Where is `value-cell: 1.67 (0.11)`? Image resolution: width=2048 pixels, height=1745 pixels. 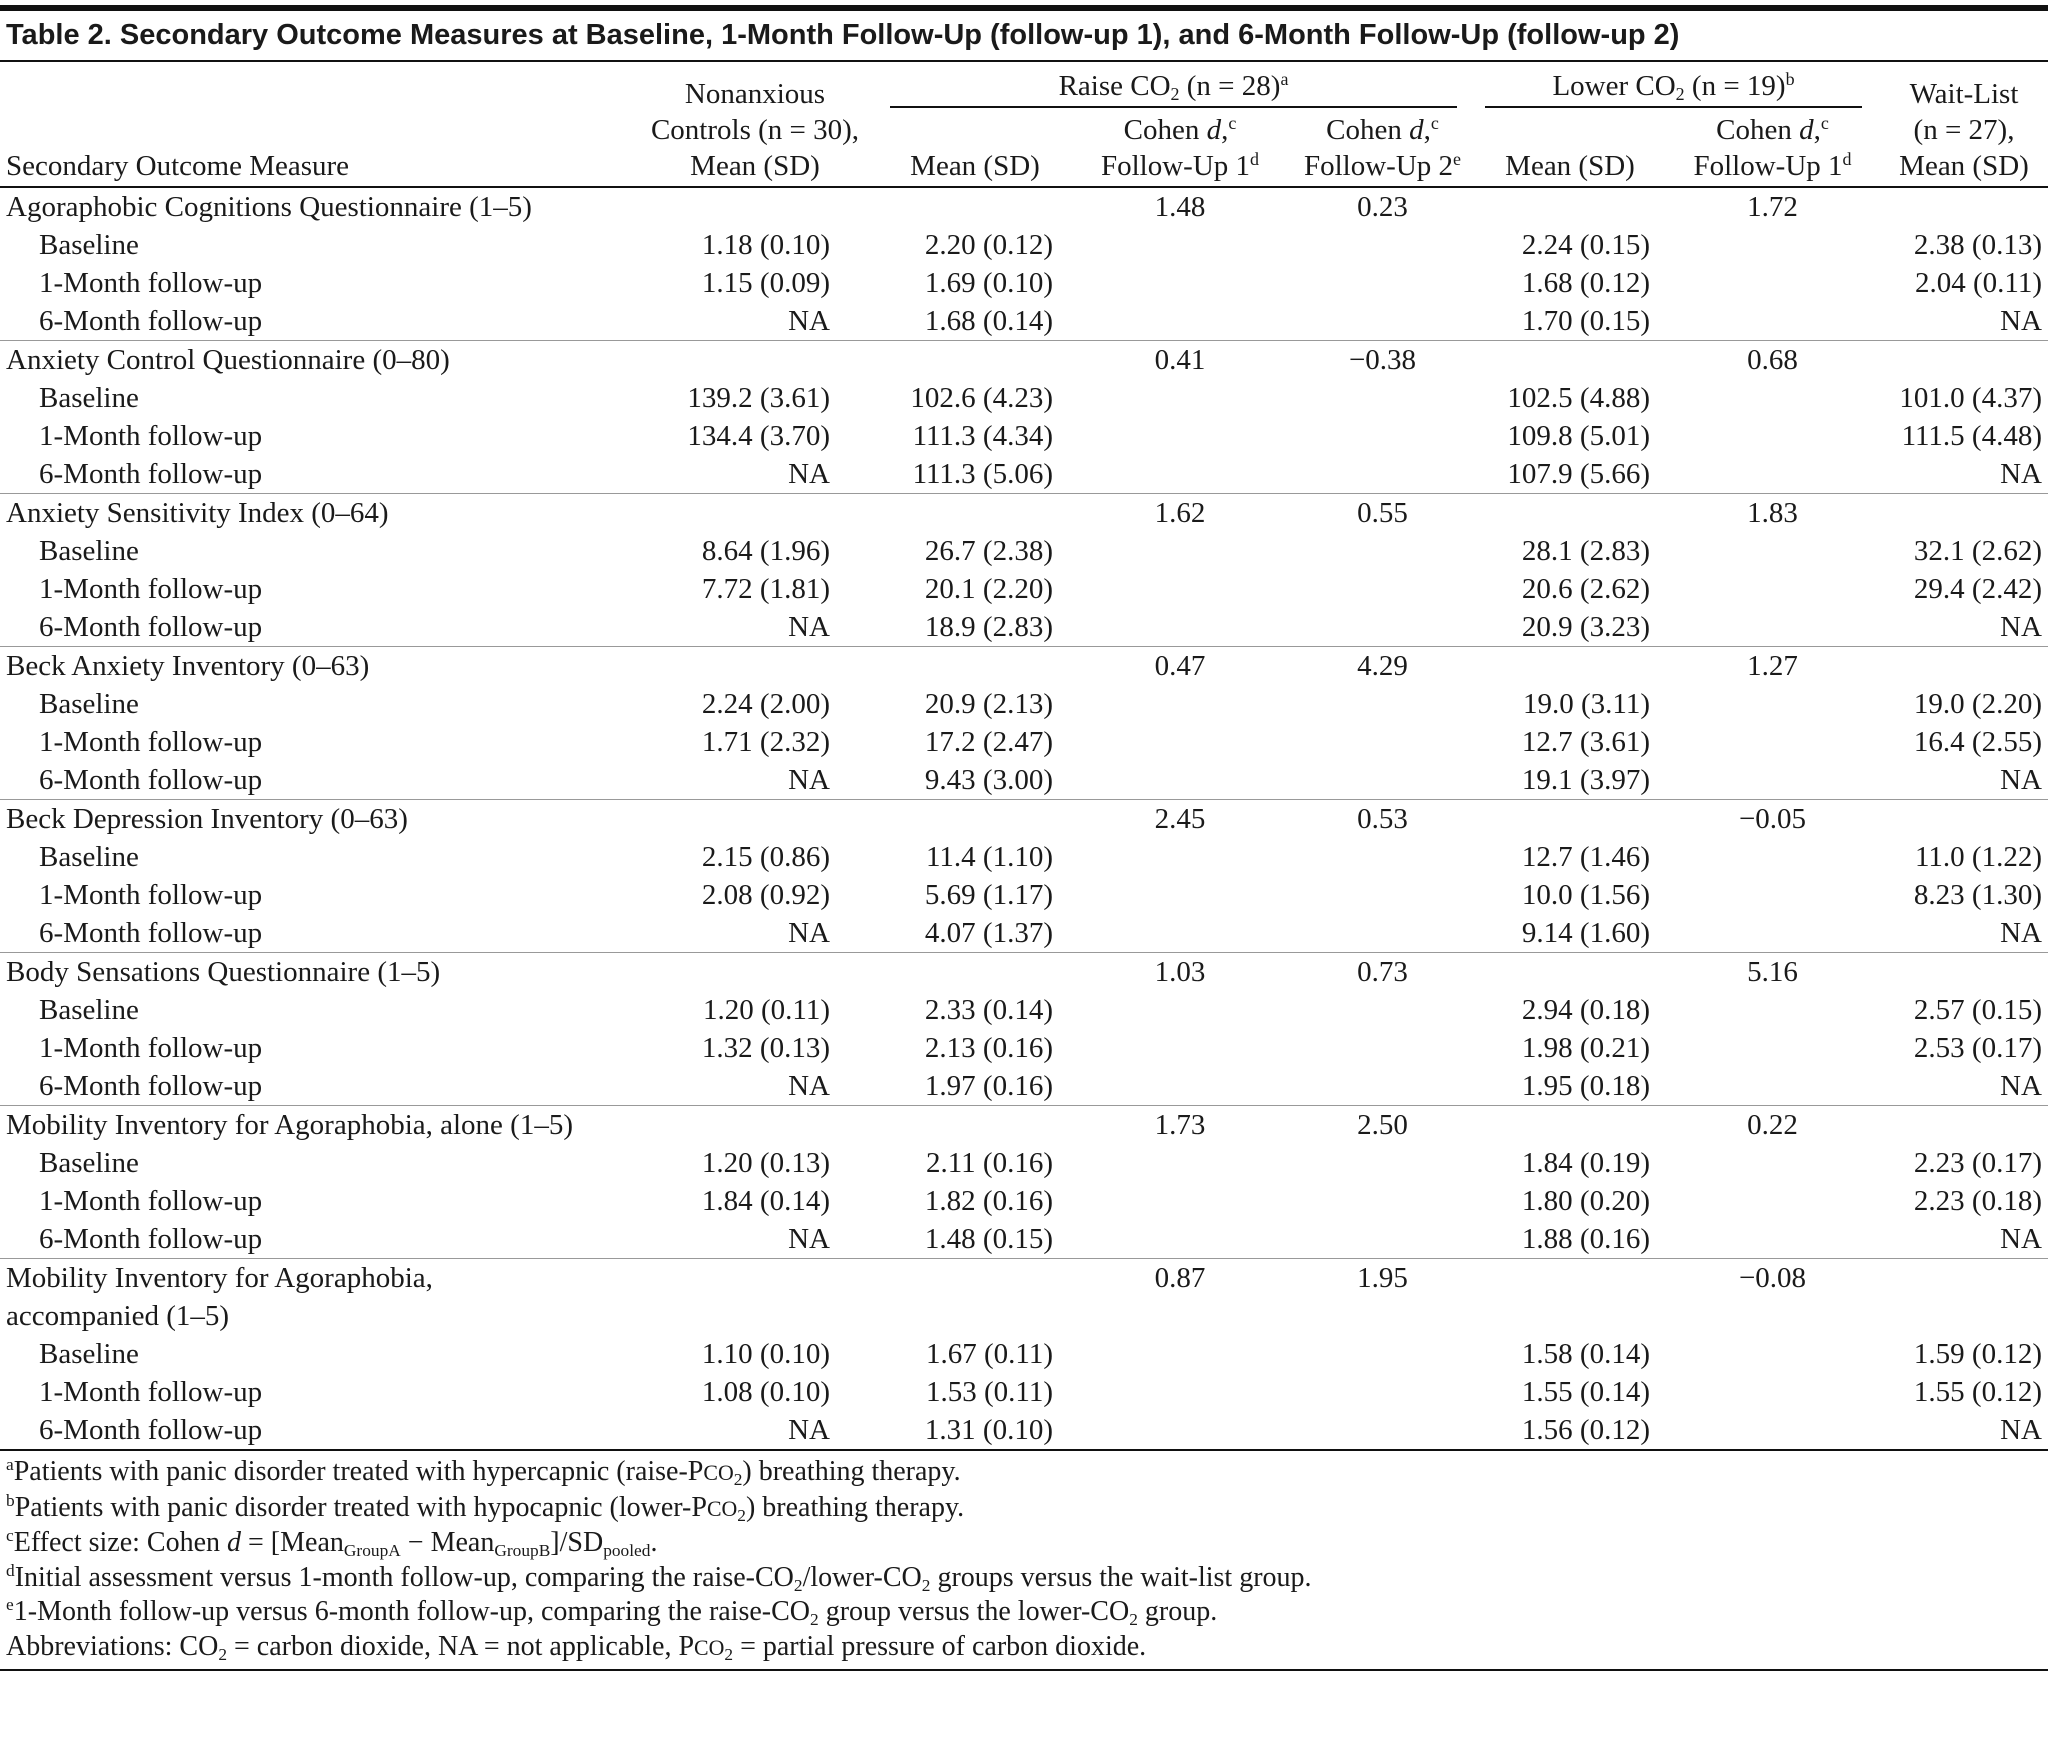
value-cell: 1.67 (0.11) is located at coordinates (989, 1354).